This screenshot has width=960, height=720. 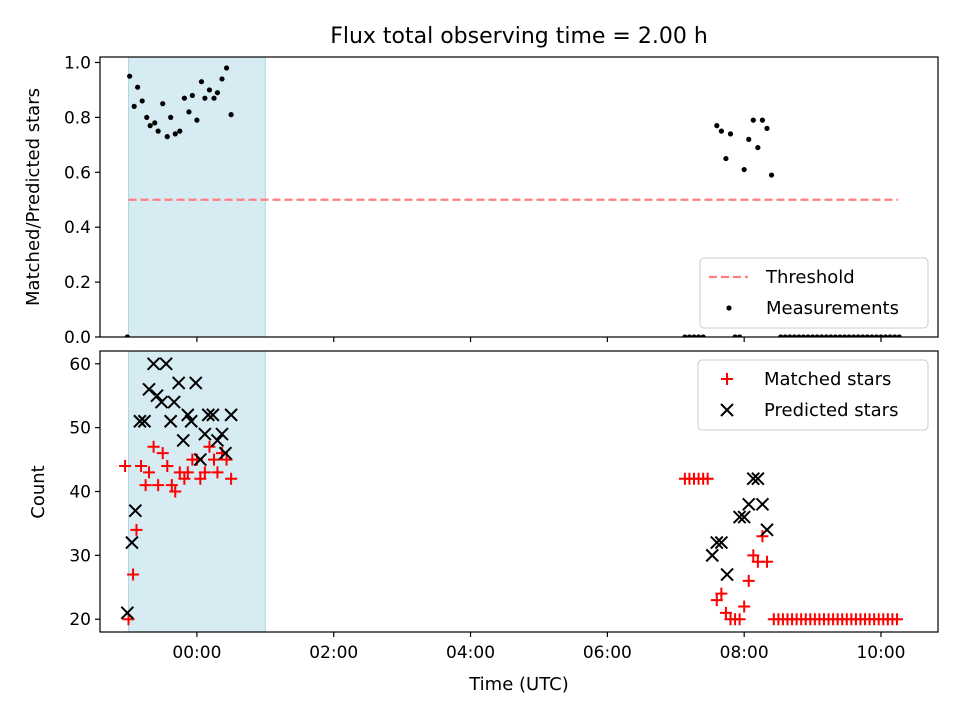 I want to click on y-axis-label-bottom: Count, so click(x=38, y=491).